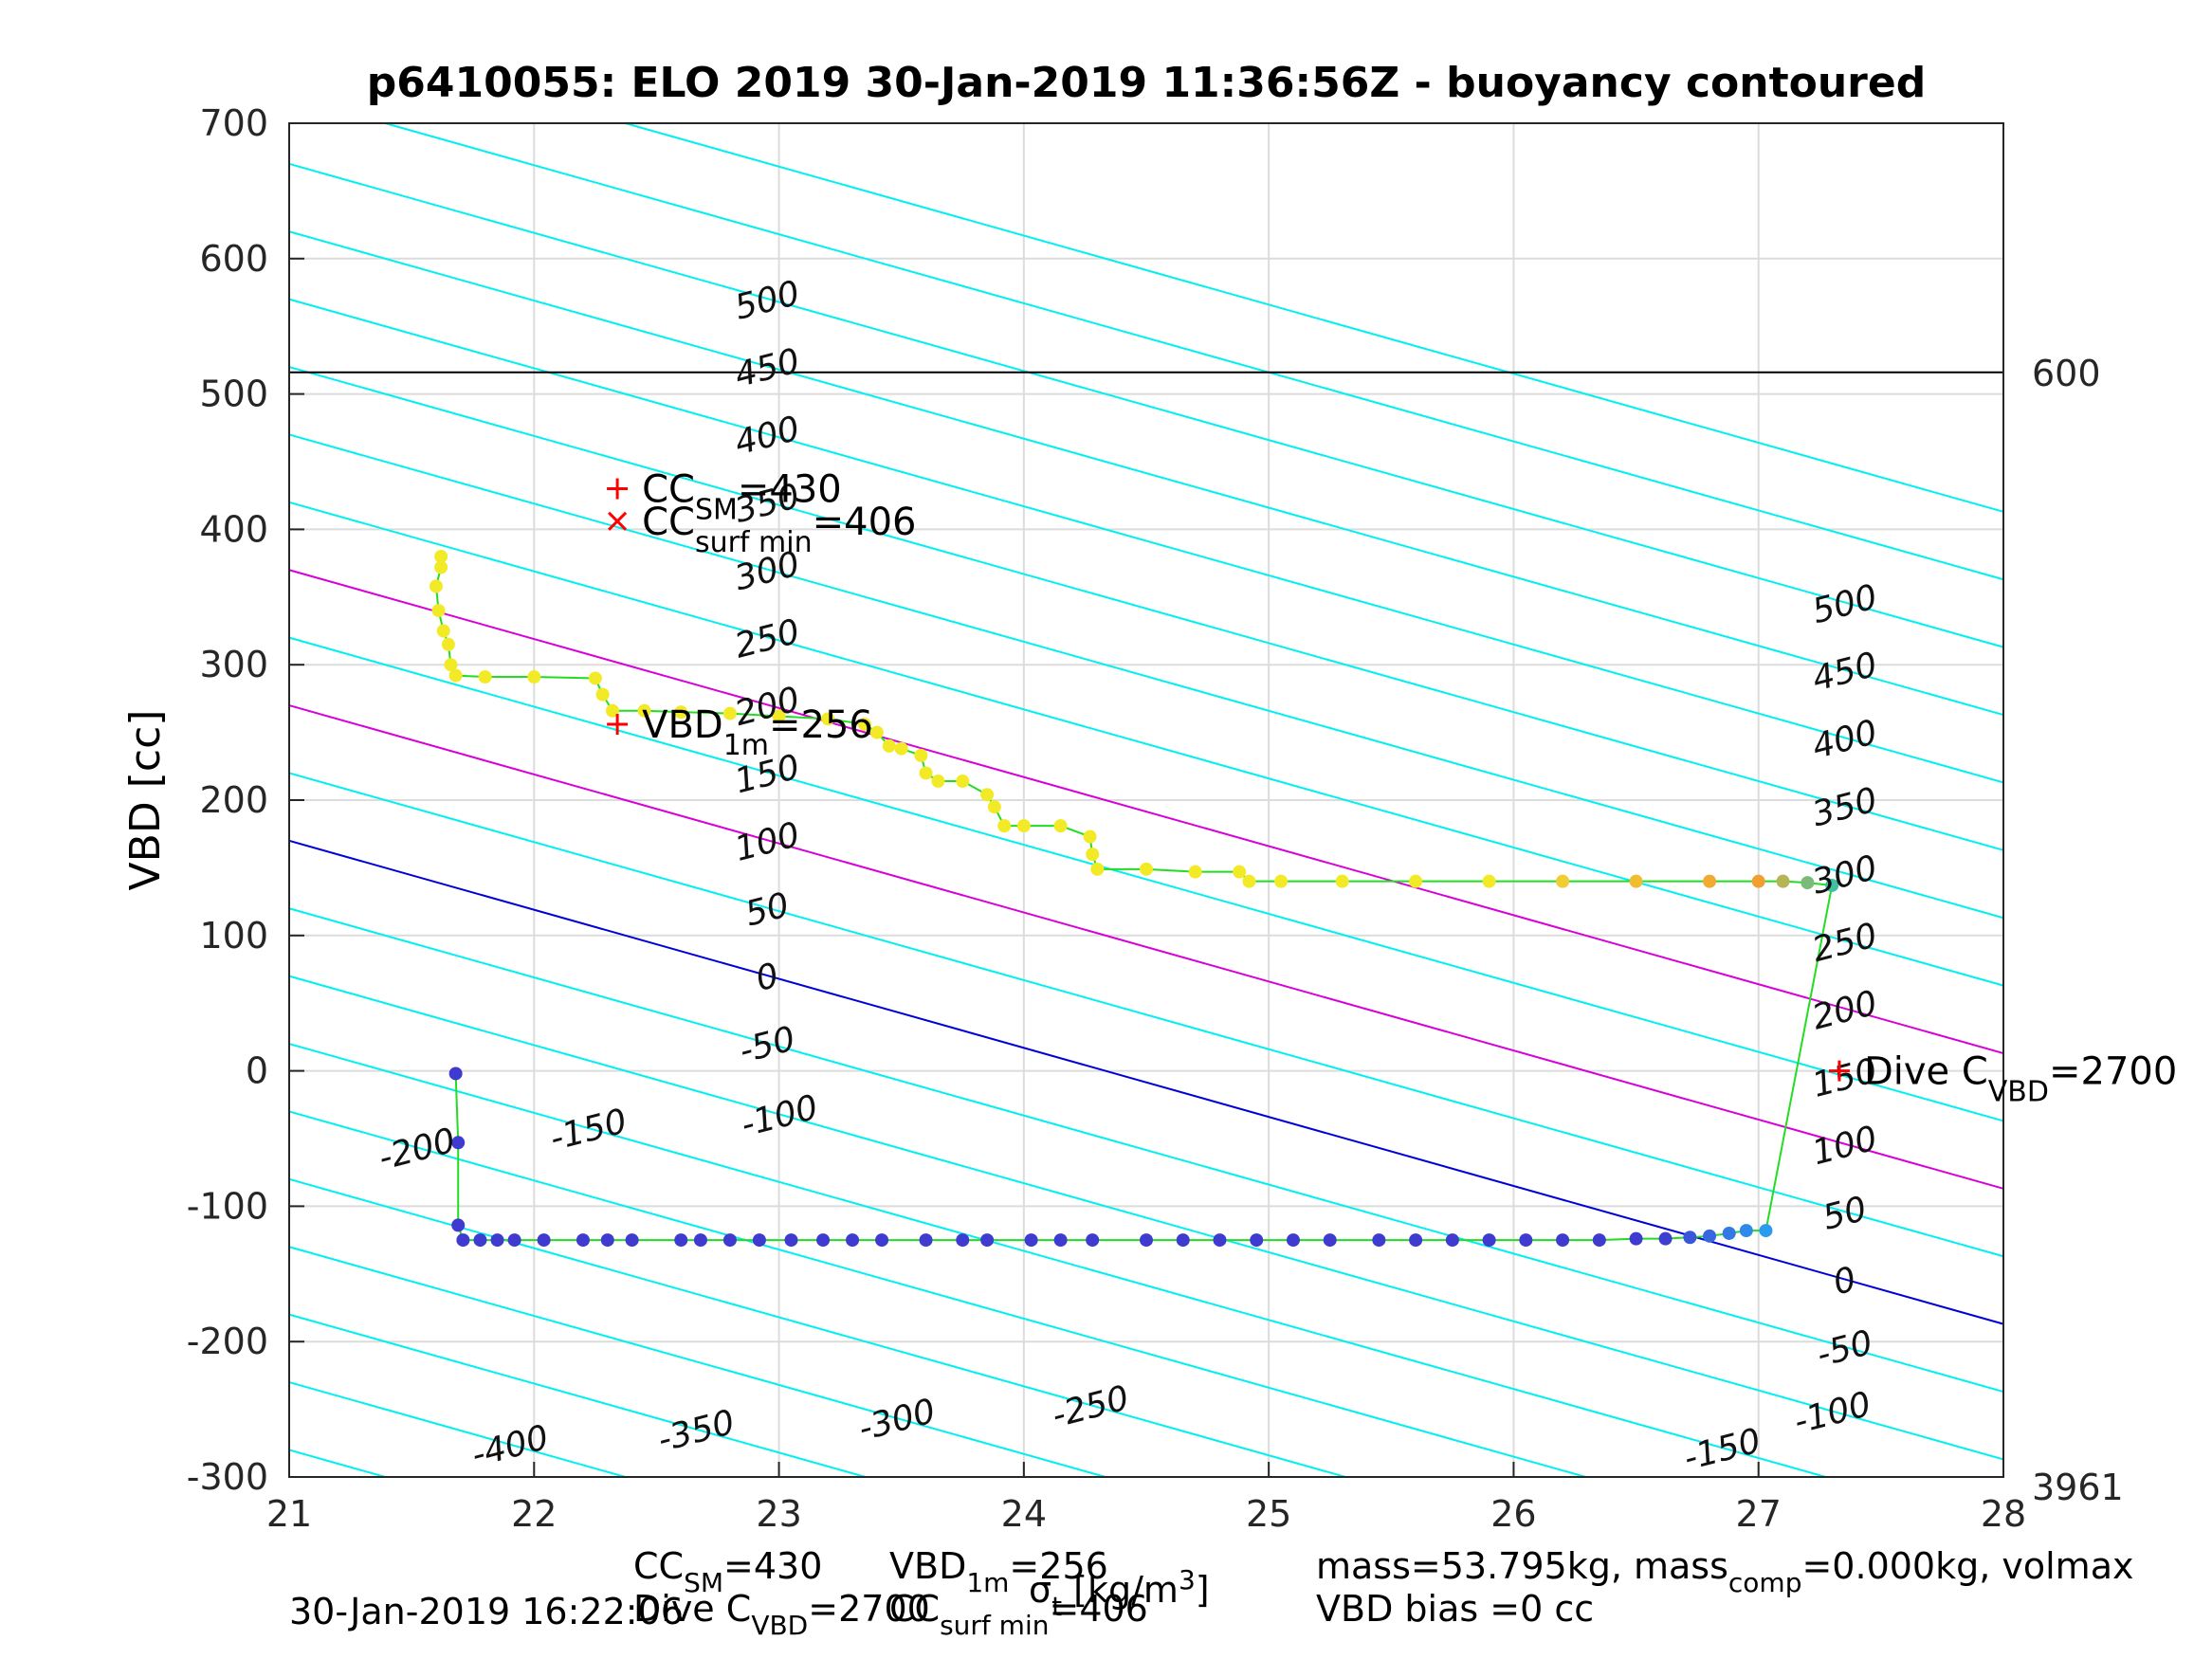 This screenshot has height=1659, width=2212. I want to click on y-axis-label: VBD [cc], so click(145, 800).